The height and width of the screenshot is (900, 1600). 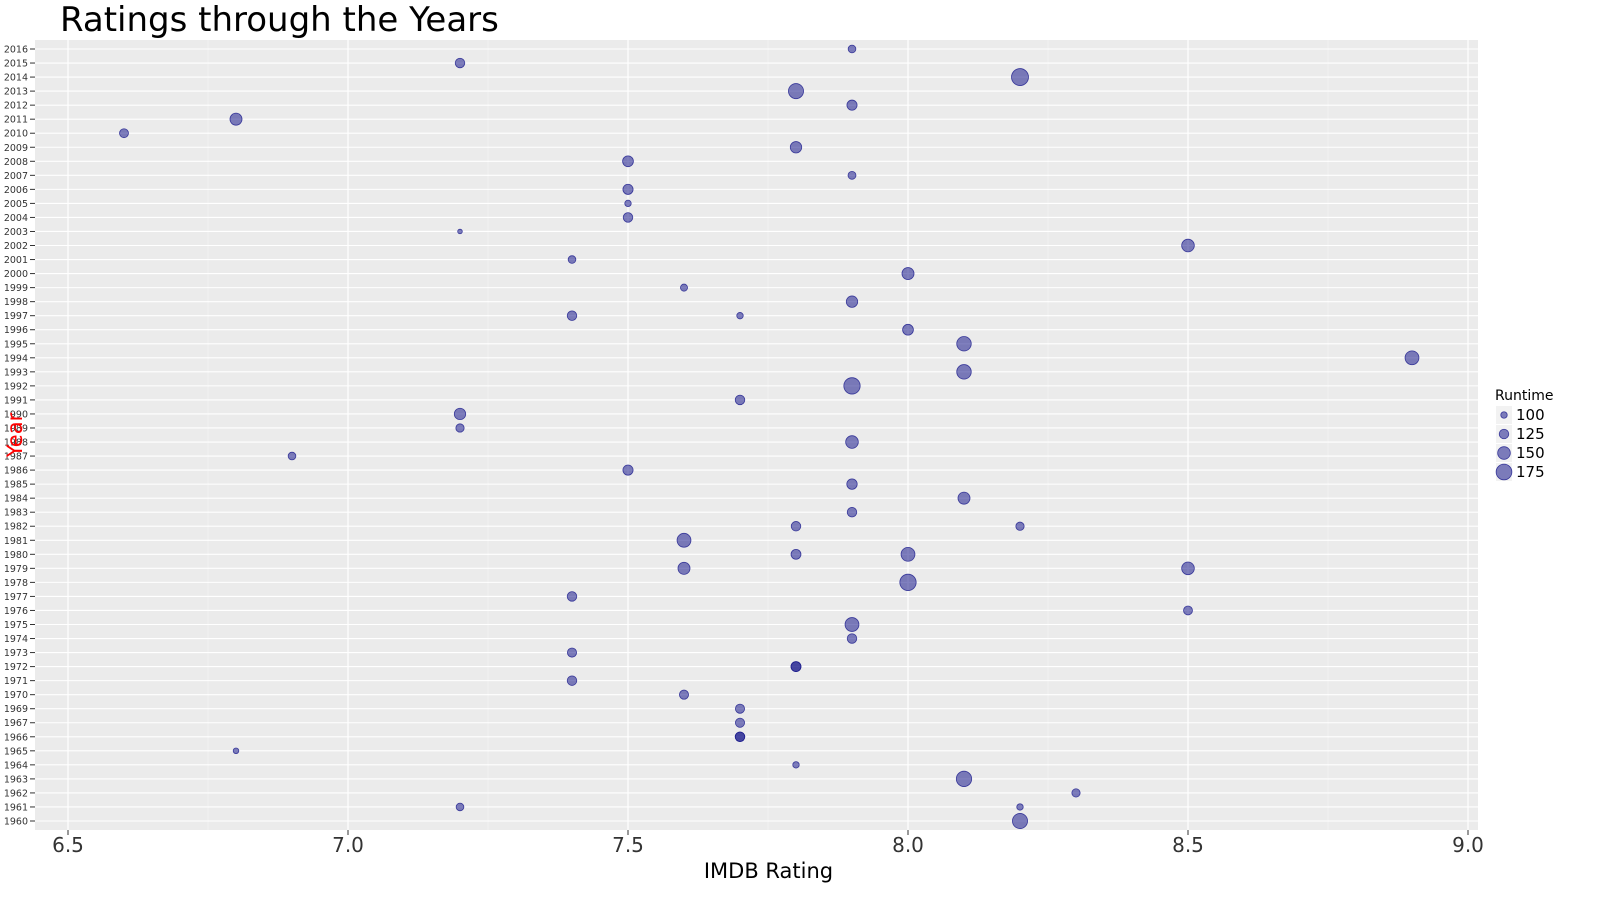 I want to click on y-tick-label: 1985, so click(x=16, y=485).